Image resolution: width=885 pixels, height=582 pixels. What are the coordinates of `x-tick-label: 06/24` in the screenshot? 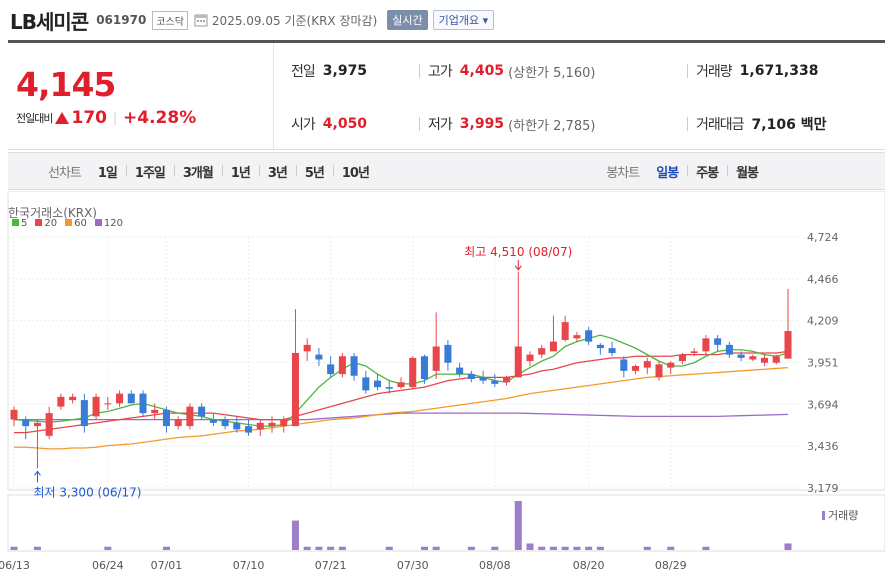 It's located at (108, 565).